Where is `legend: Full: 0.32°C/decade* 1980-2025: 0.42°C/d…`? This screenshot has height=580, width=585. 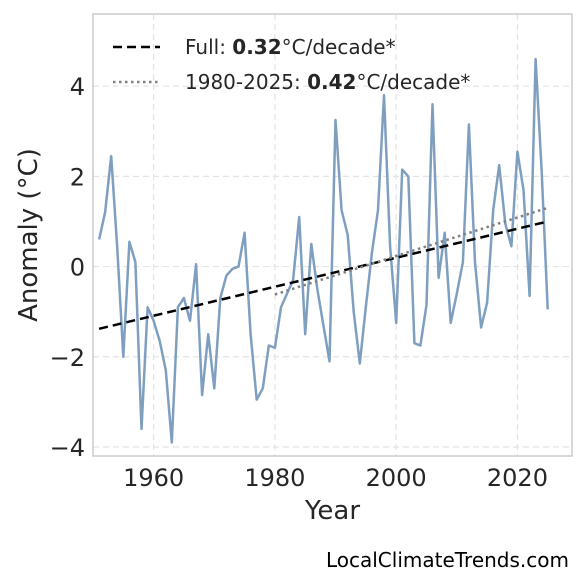
legend: Full: 0.32°C/decade* 1980-2025: 0.42°C/d… is located at coordinates (291, 64).